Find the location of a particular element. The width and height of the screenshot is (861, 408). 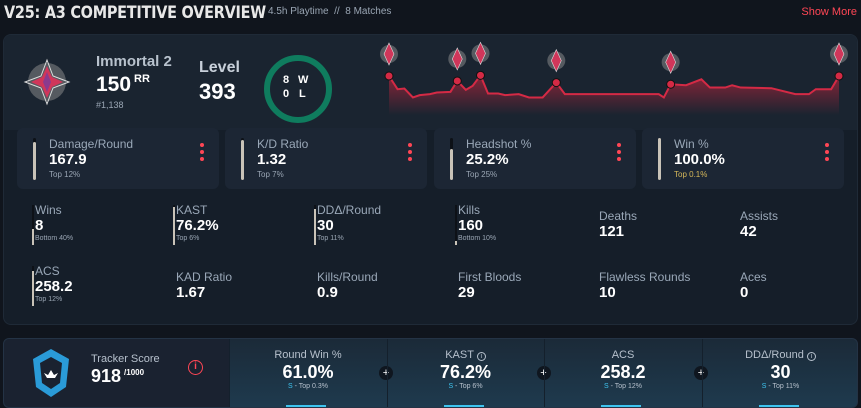

stat-label: ACS is located at coordinates (47, 271).